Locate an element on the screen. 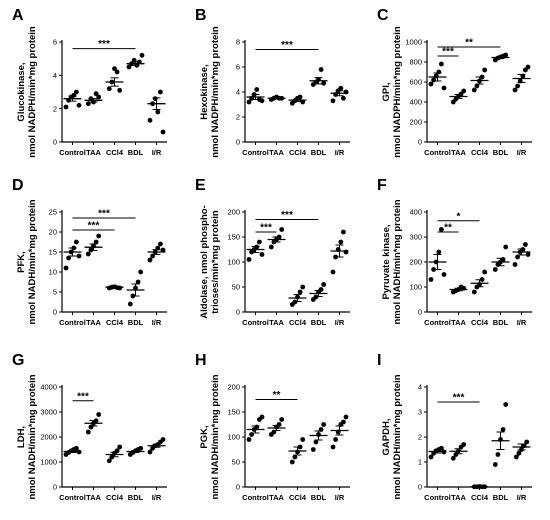 The height and width of the screenshot is (520, 550). y-axis-label: Hexokinase, is located at coordinates (204, 91).